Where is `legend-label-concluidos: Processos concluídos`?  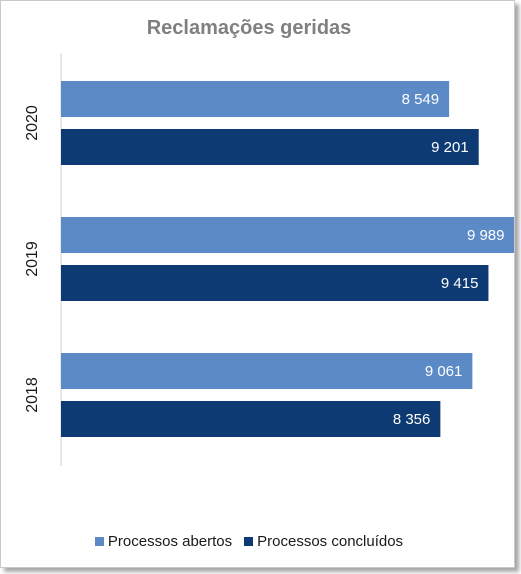
legend-label-concluidos: Processos concluídos is located at coordinates (330, 541).